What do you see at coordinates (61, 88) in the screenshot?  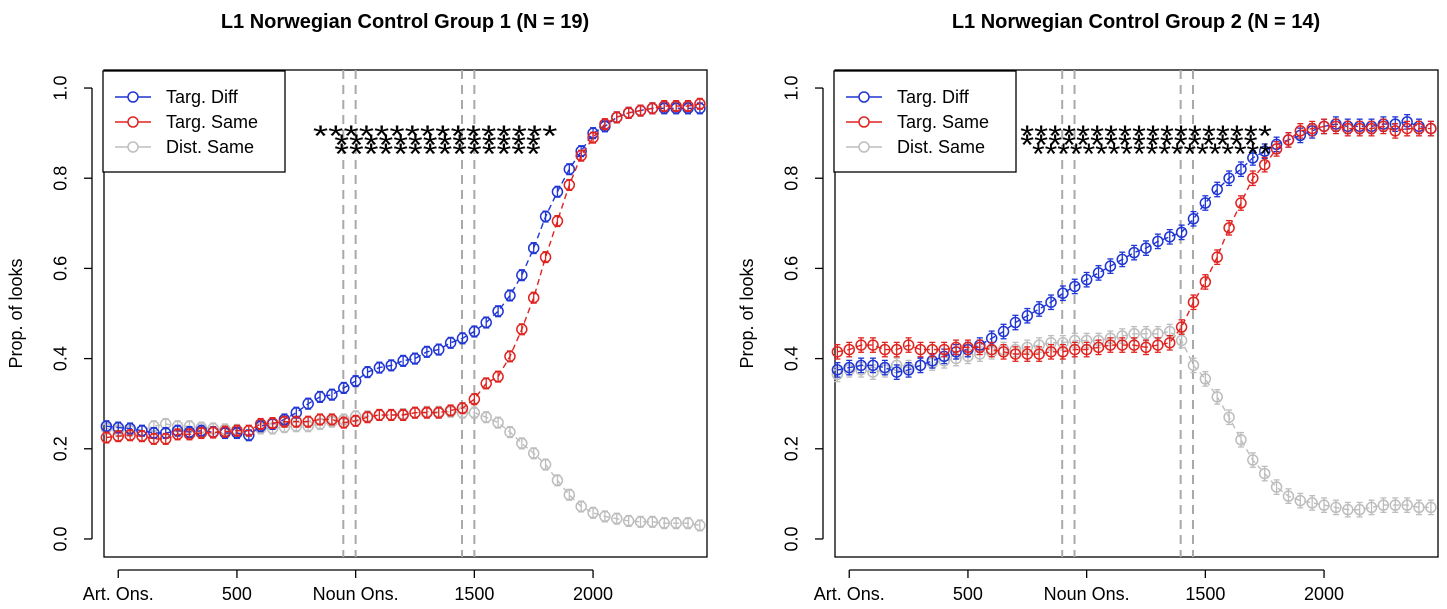 I see `y-tick-label: 1.0` at bounding box center [61, 88].